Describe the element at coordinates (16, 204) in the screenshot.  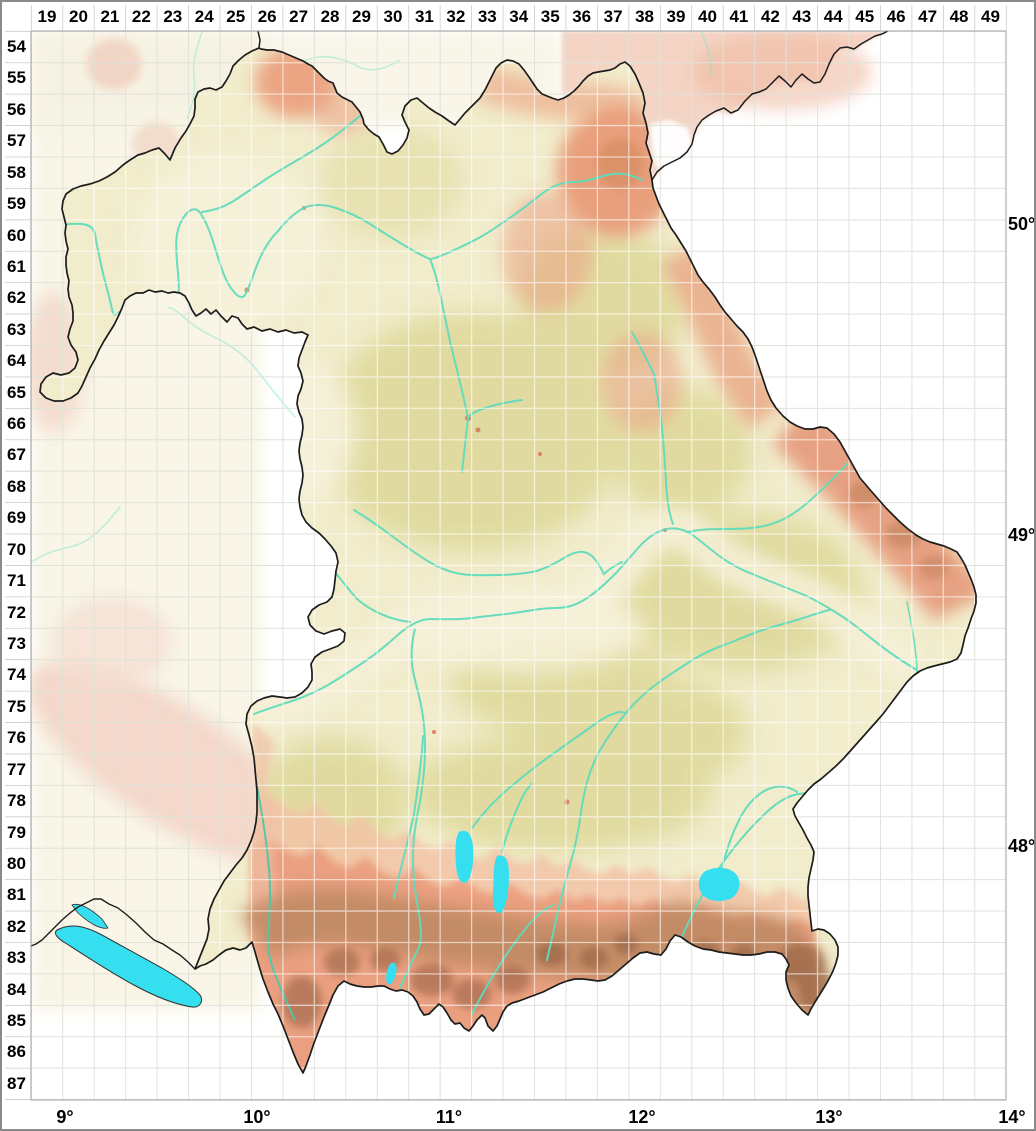
I see `grid-row-label: 59` at that location.